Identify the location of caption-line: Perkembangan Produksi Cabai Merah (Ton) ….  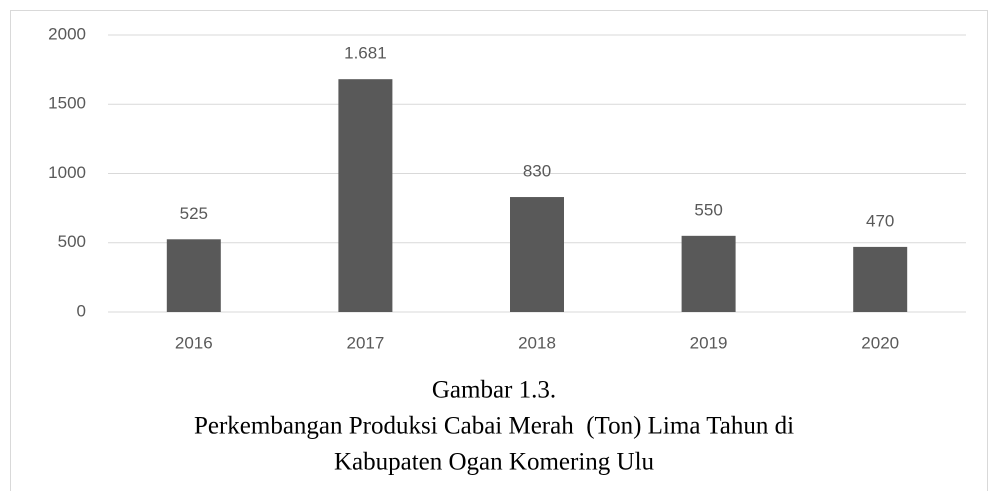
(494, 426).